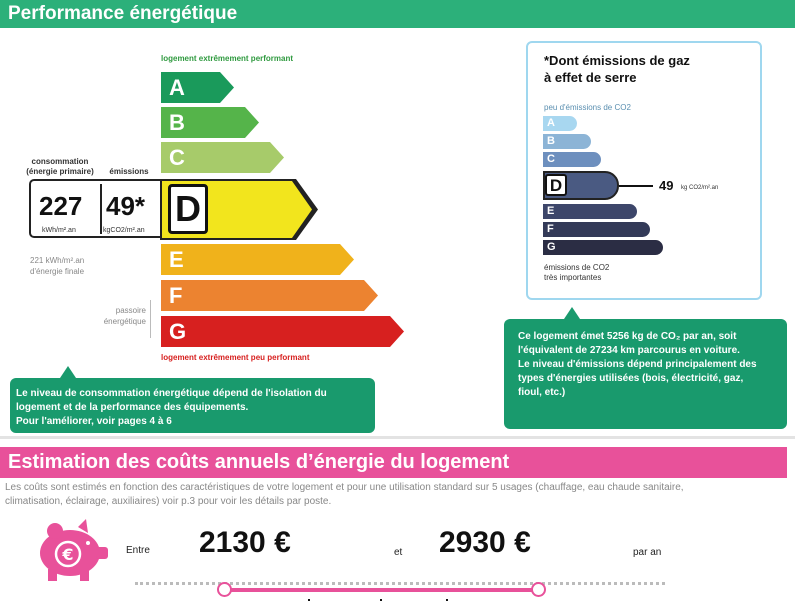  What do you see at coordinates (257, 259) in the screenshot?
I see `energy-bar-e: E` at bounding box center [257, 259].